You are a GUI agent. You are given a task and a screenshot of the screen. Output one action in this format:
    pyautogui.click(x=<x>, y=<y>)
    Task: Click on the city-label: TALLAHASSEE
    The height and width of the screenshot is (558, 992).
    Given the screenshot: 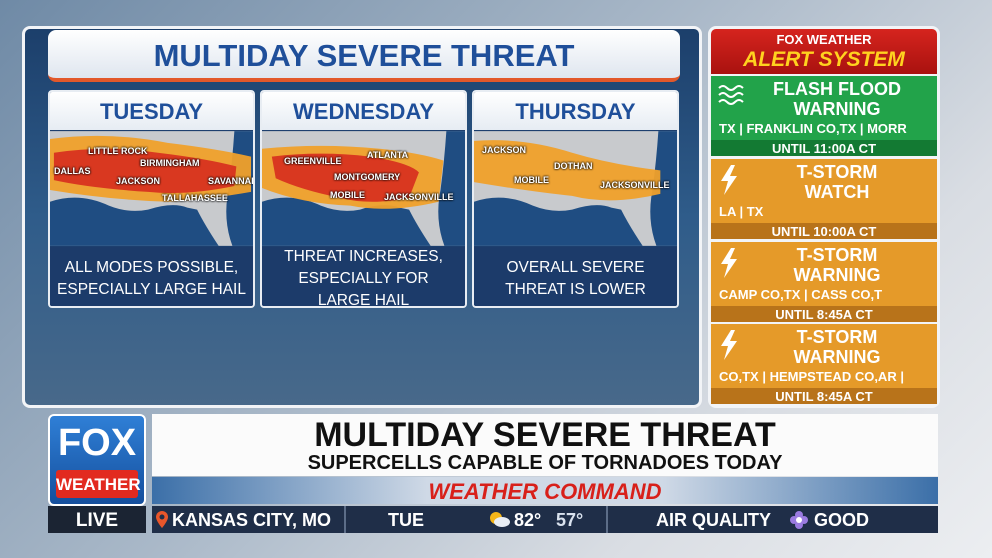 What is the action you would take?
    pyautogui.click(x=195, y=198)
    